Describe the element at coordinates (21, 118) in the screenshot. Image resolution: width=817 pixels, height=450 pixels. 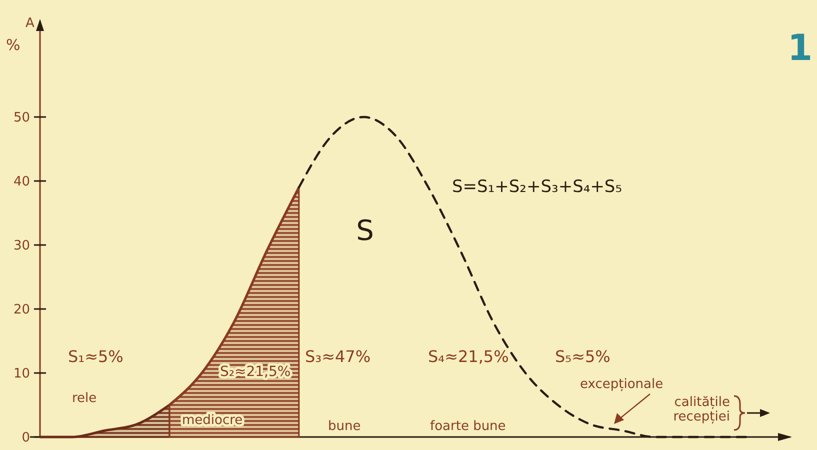
I see `y-tick-label: 50` at that location.